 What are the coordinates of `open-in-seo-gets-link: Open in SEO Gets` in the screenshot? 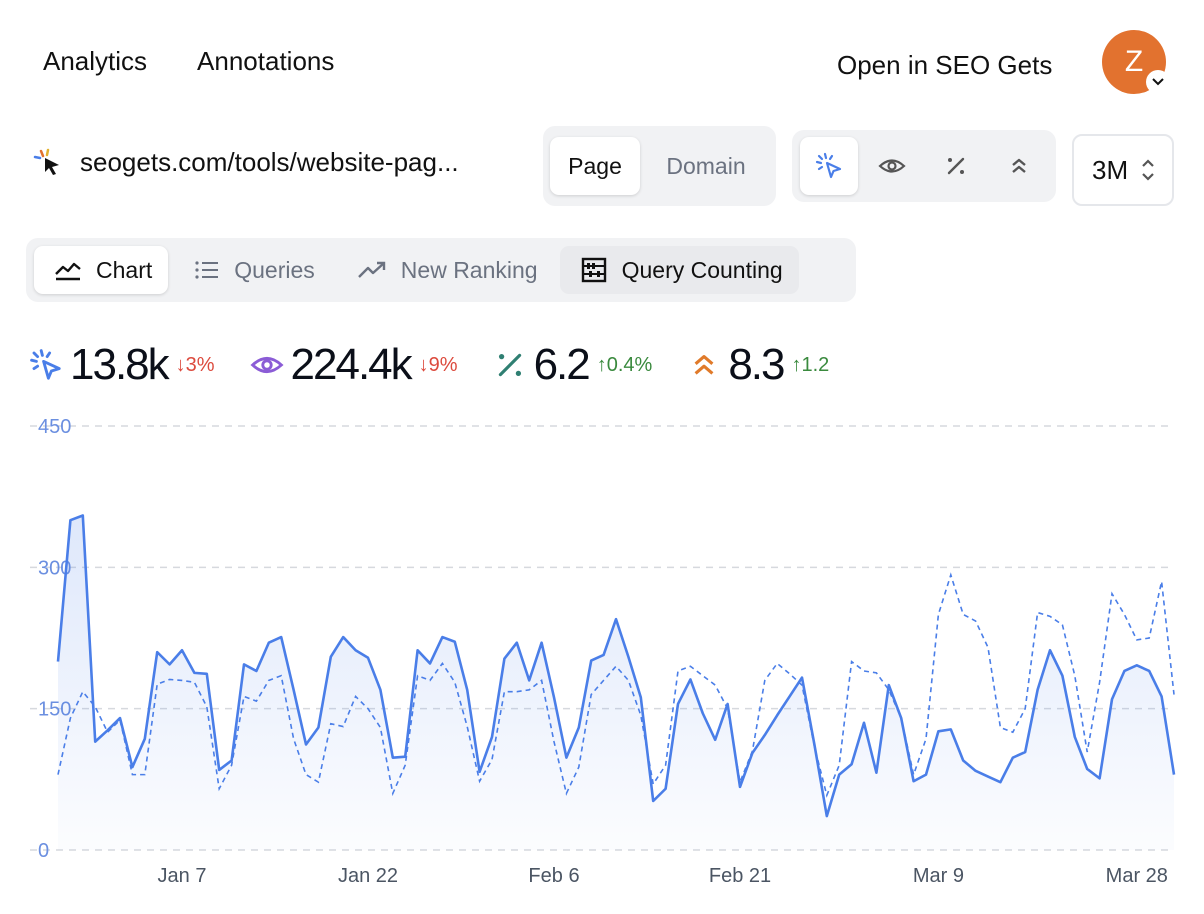 It's located at (945, 65).